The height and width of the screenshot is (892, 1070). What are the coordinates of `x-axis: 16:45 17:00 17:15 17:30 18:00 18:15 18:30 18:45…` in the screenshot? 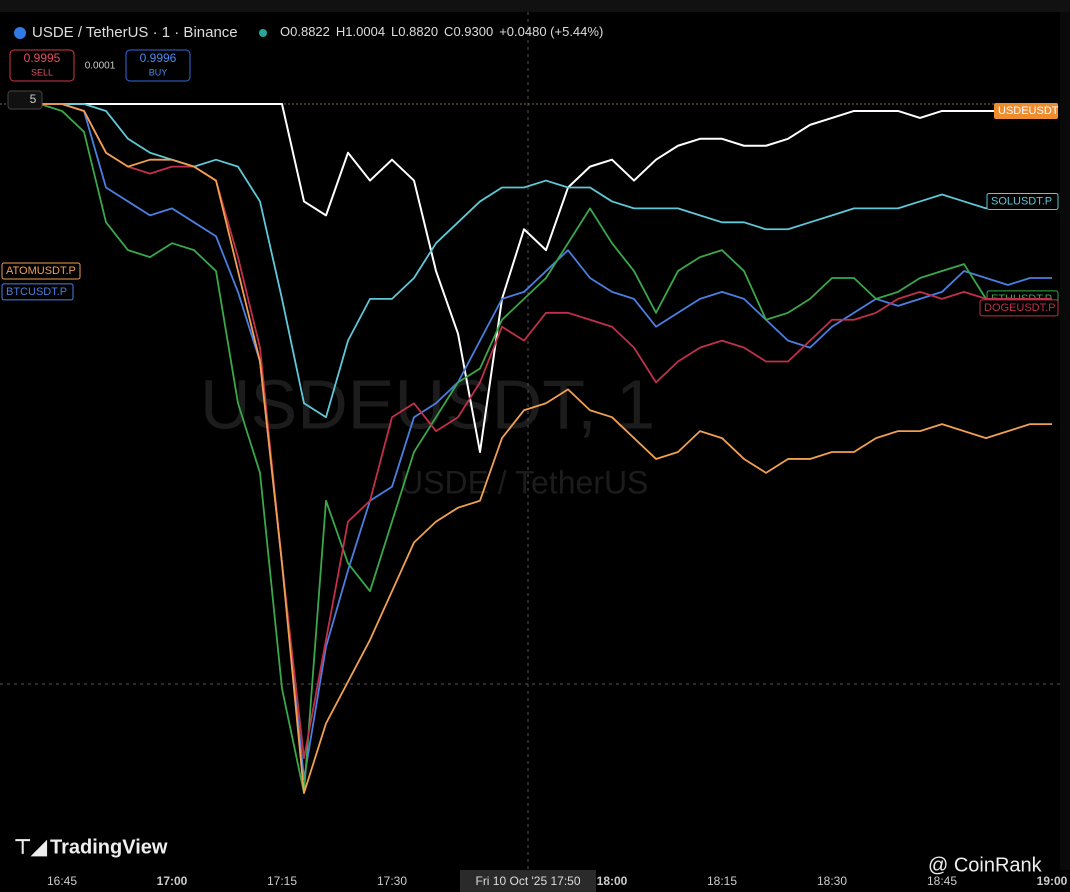 It's located at (557, 881).